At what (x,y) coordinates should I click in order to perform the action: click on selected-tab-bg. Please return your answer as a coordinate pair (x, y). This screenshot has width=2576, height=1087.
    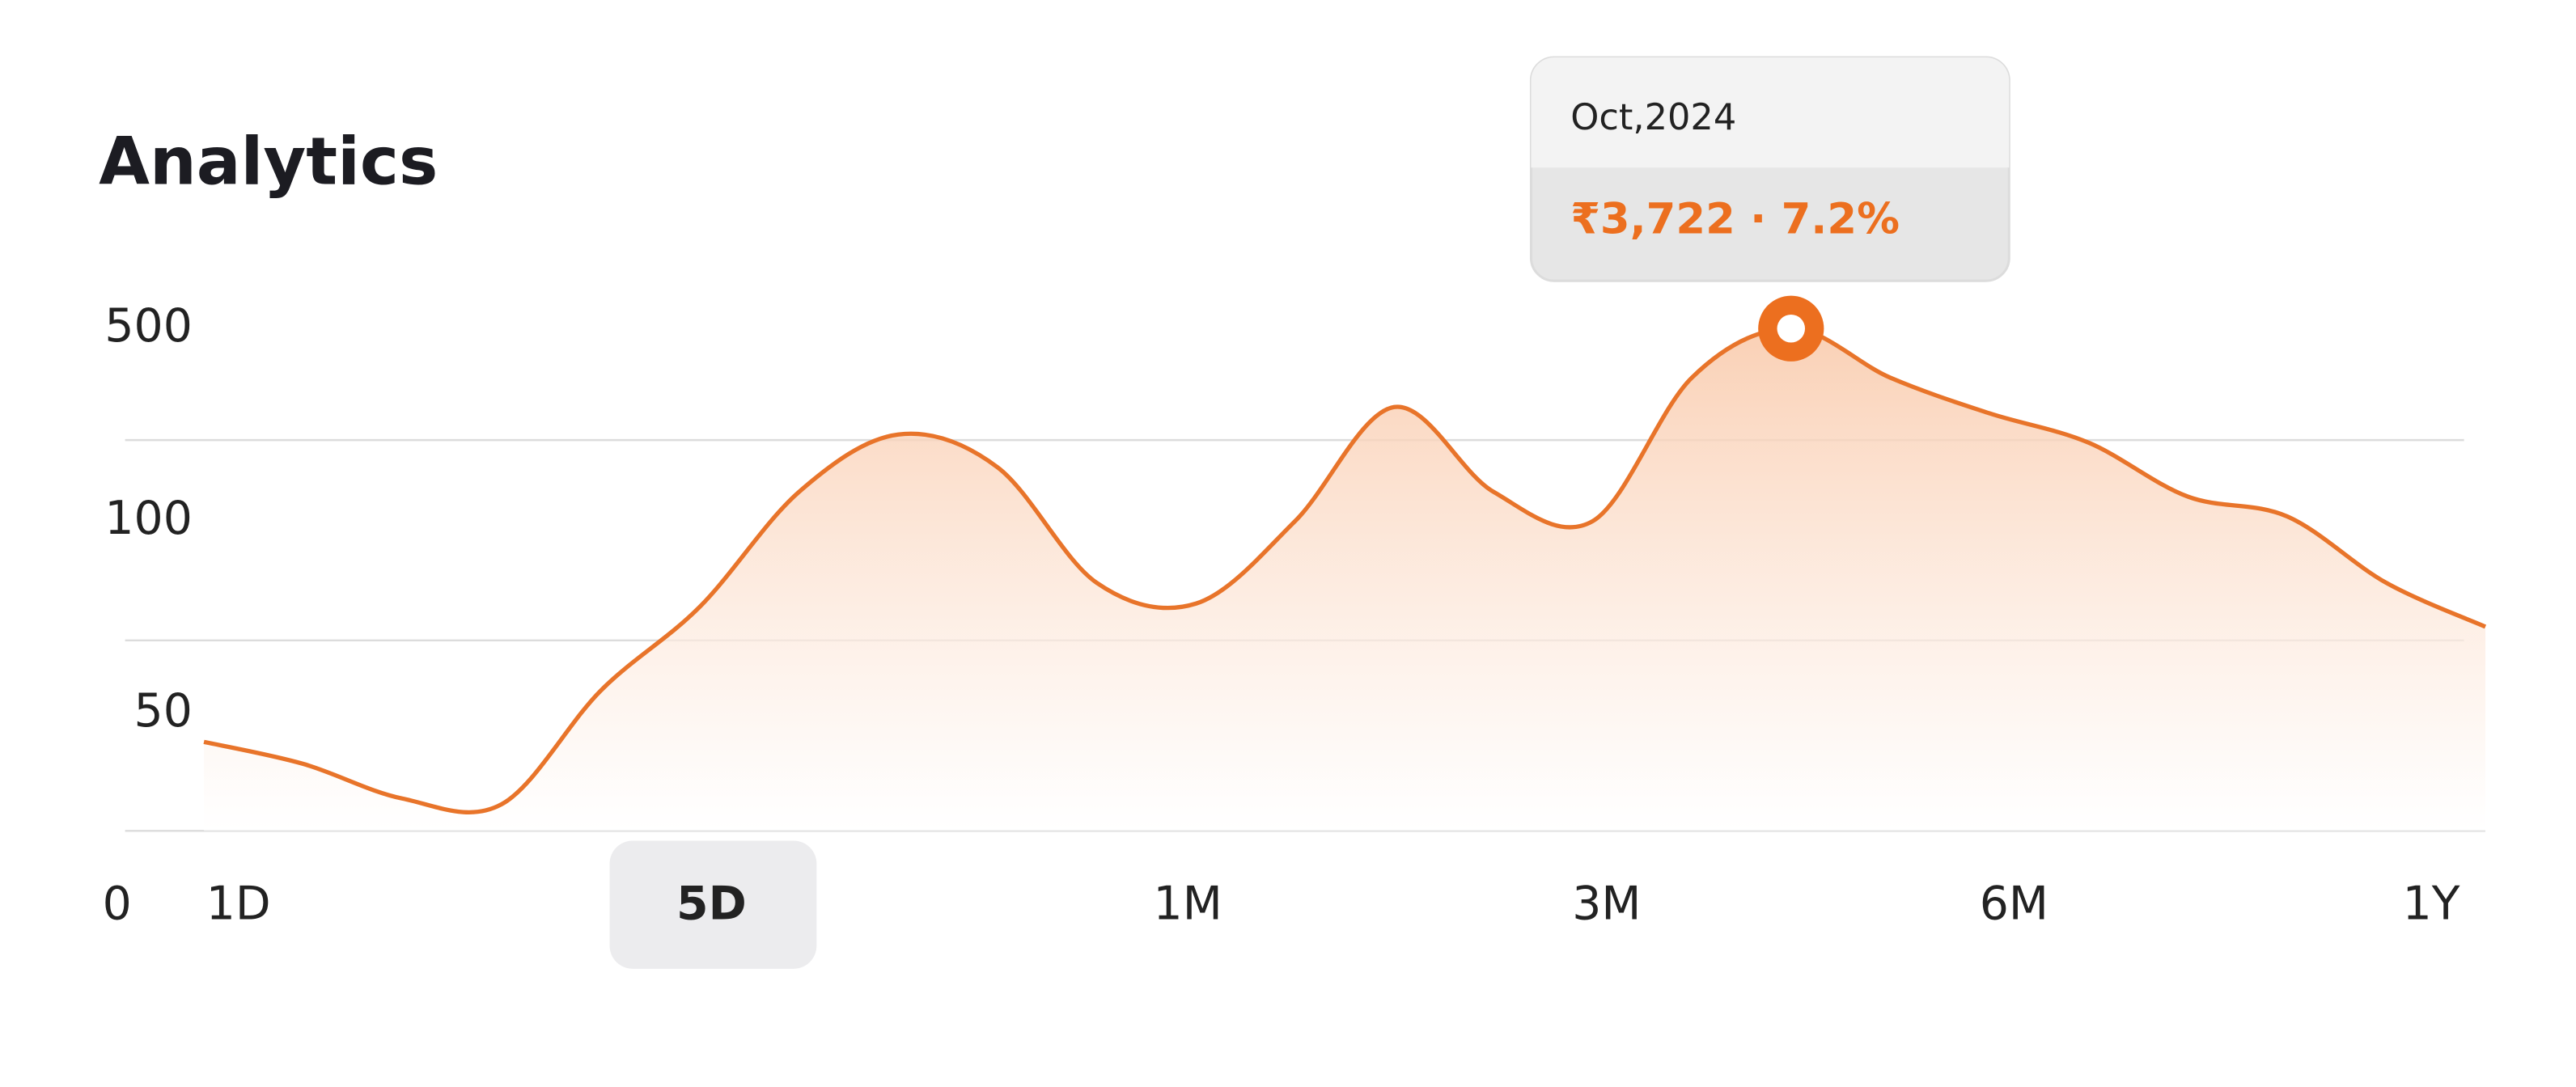
    Looking at the image, I should click on (713, 904).